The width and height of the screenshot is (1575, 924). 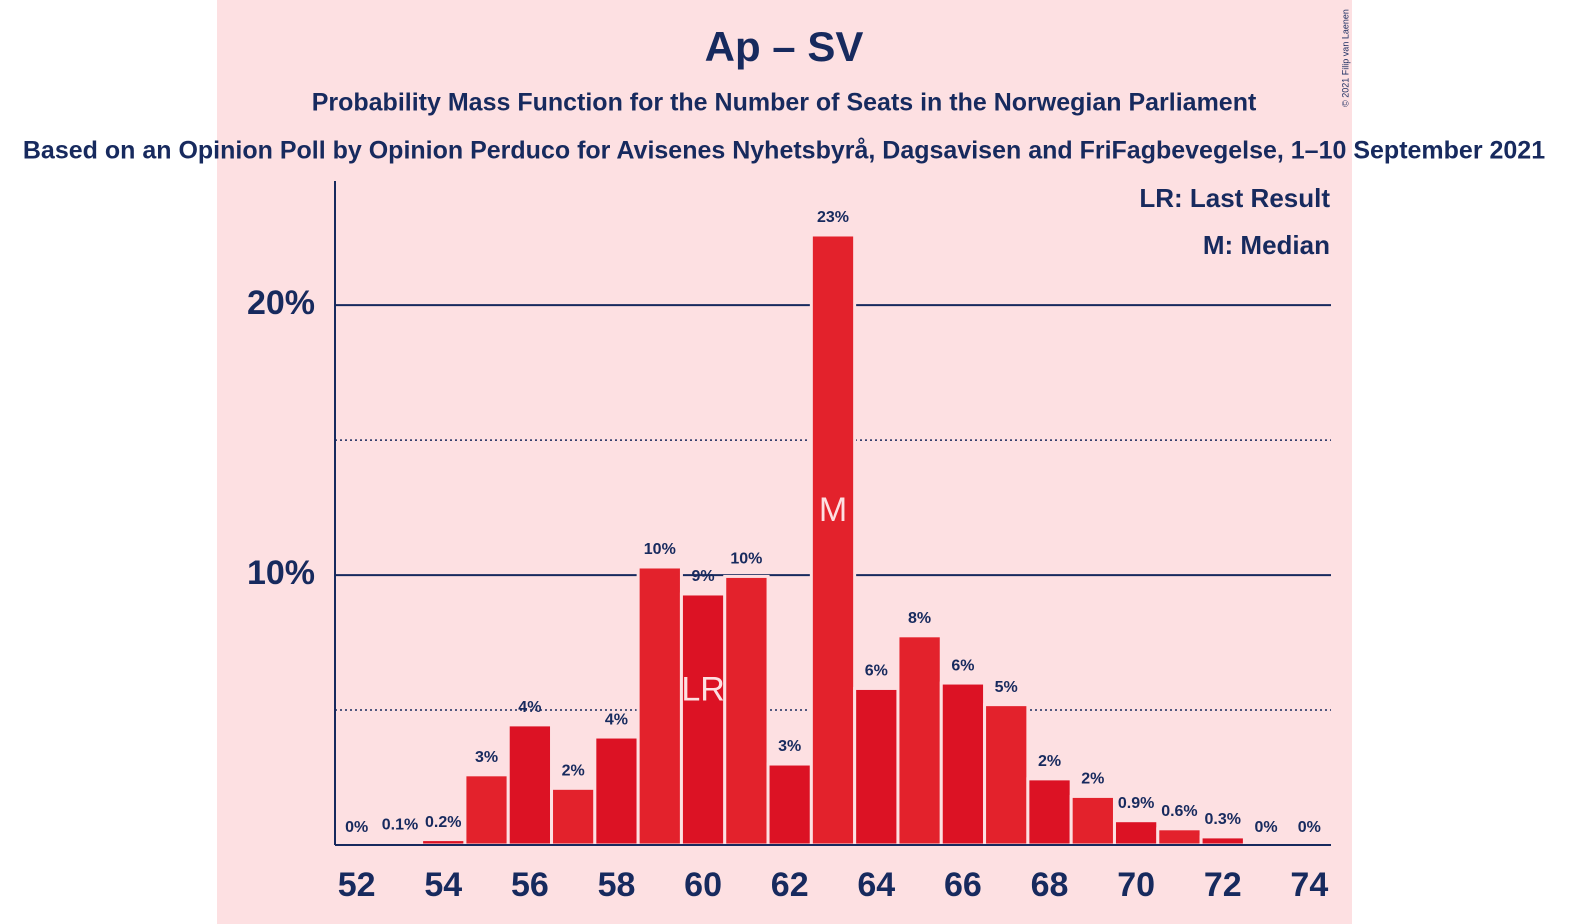 What do you see at coordinates (1050, 885) in the screenshot?
I see `x-tick-label: 68` at bounding box center [1050, 885].